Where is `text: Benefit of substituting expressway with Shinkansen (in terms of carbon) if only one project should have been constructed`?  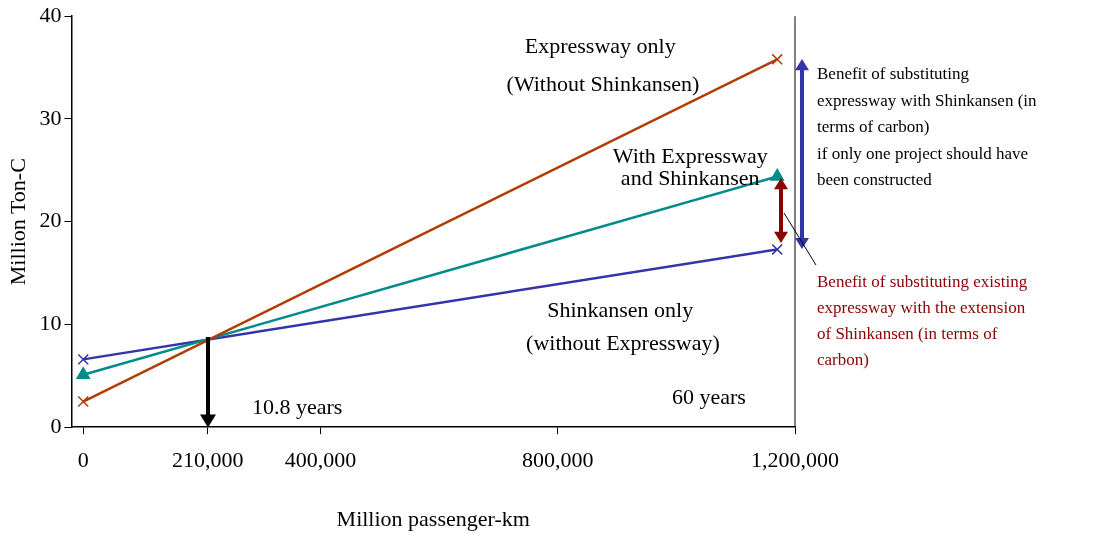
text: Benefit of substituting expressway with Shinkansen (in terms of carbon) if only one project should have been constructed is located at coordinates (927, 127).